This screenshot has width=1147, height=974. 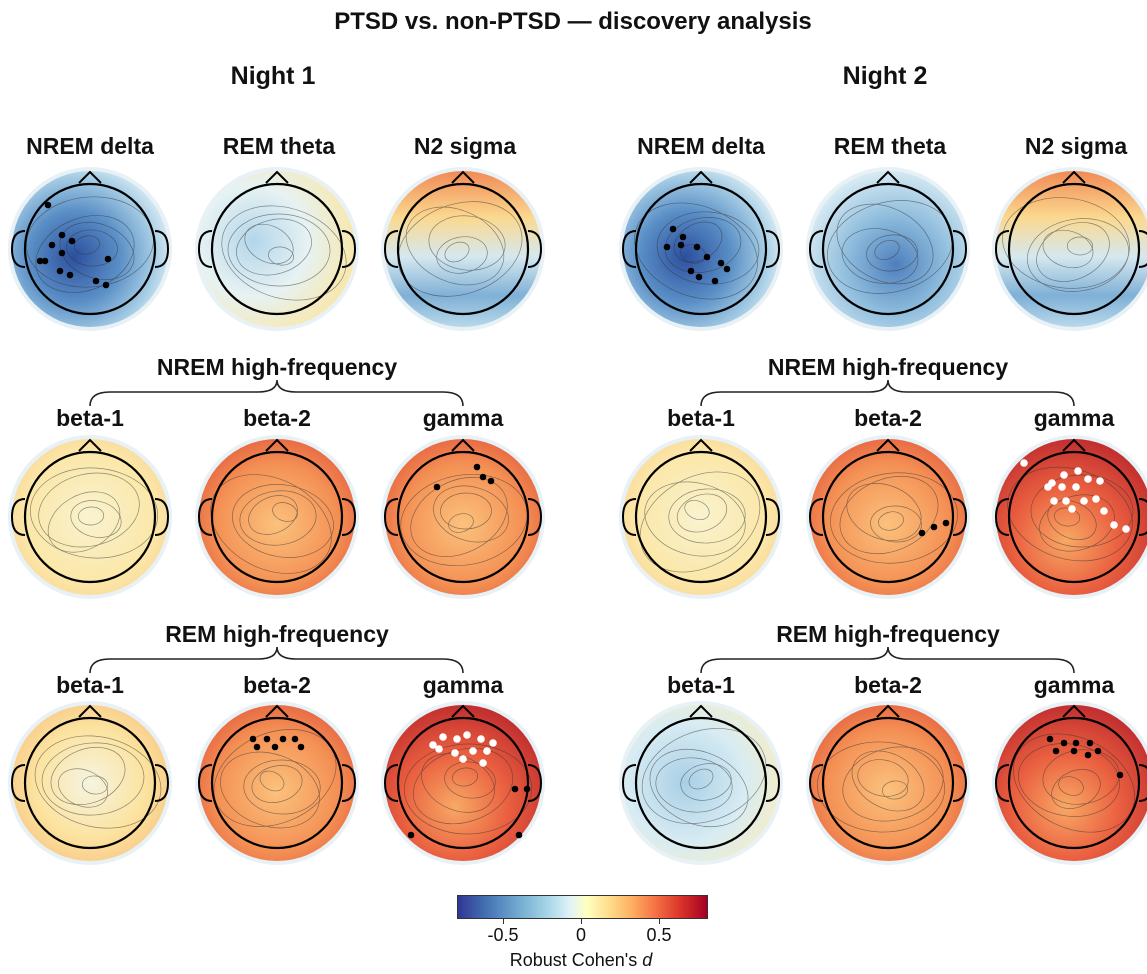 What do you see at coordinates (1075, 496) in the screenshot?
I see `significance-markers` at bounding box center [1075, 496].